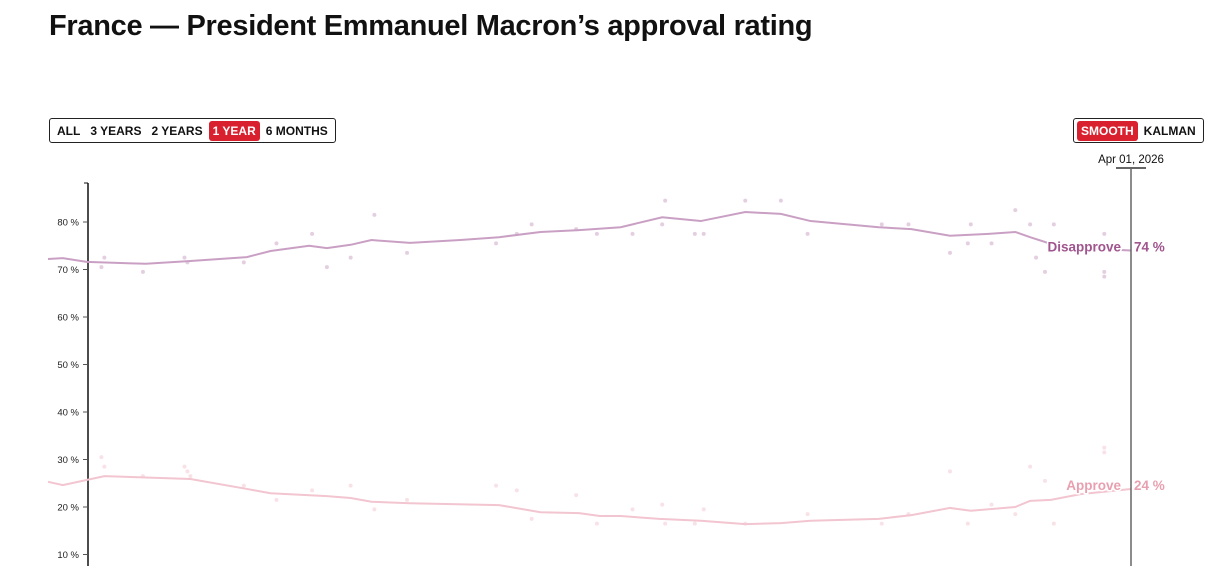 The image size is (1229, 566). Describe the element at coordinates (68, 413) in the screenshot. I see `y-tick-label: 40 %` at that location.